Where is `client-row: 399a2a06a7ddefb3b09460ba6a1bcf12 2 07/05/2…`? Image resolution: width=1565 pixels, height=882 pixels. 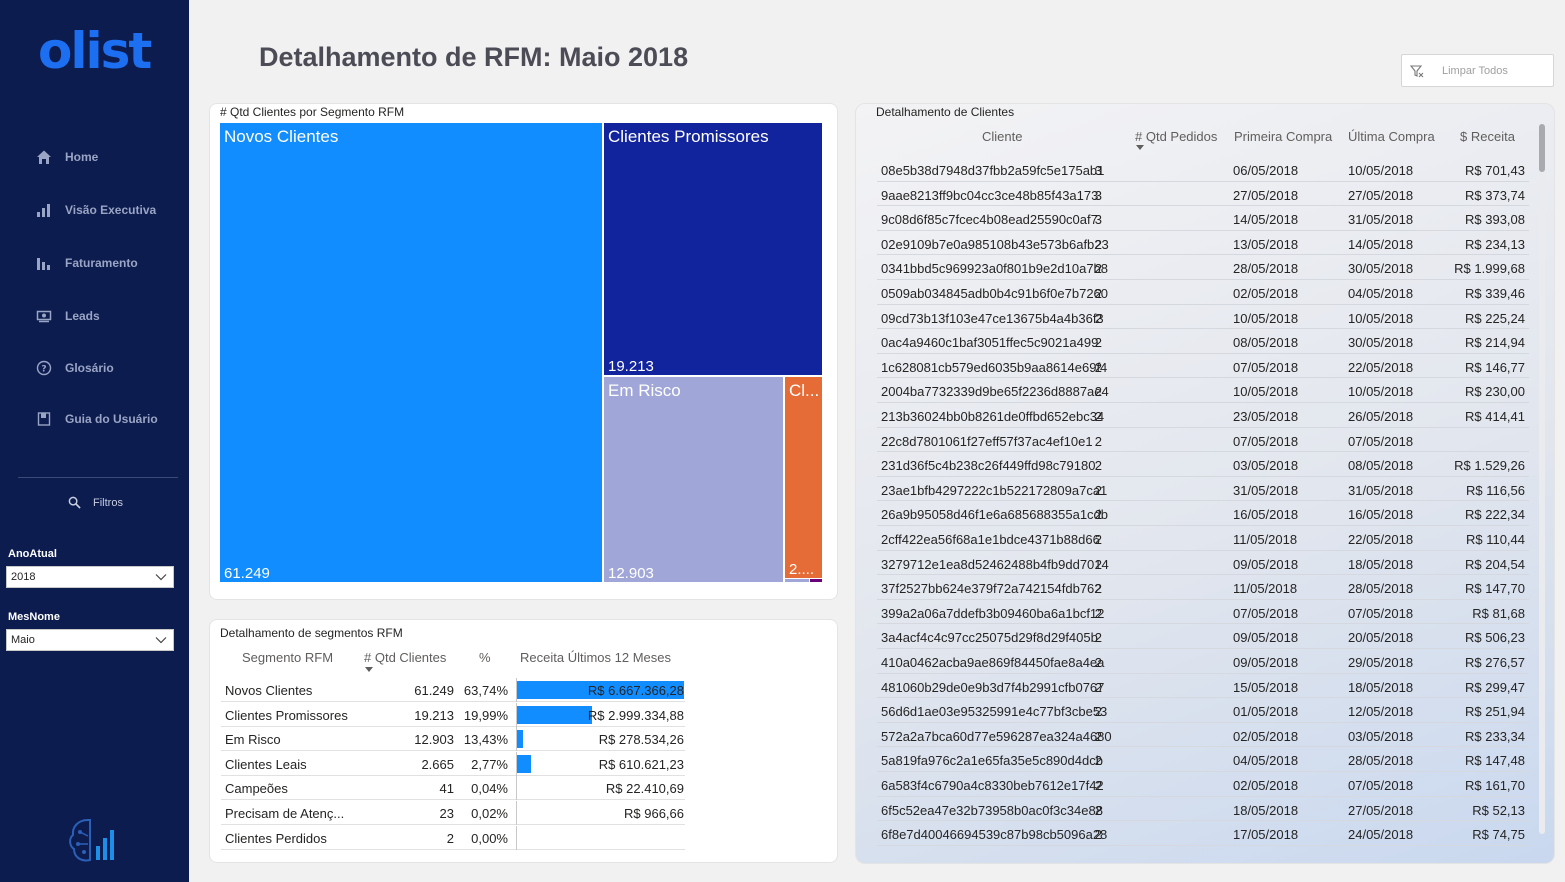 client-row: 399a2a06a7ddefb3b09460ba6a1bcf12 2 07/05/2… is located at coordinates (1203, 612).